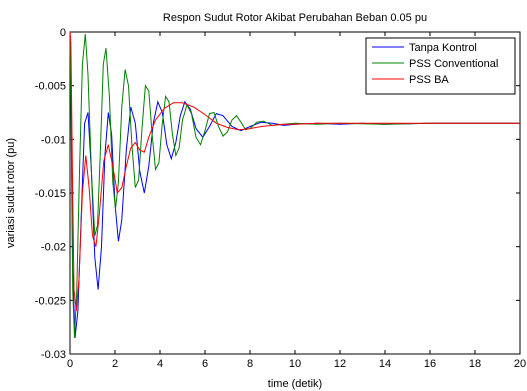 The width and height of the screenshot is (527, 391). I want to click on x-tick-label: 0, so click(70, 364).